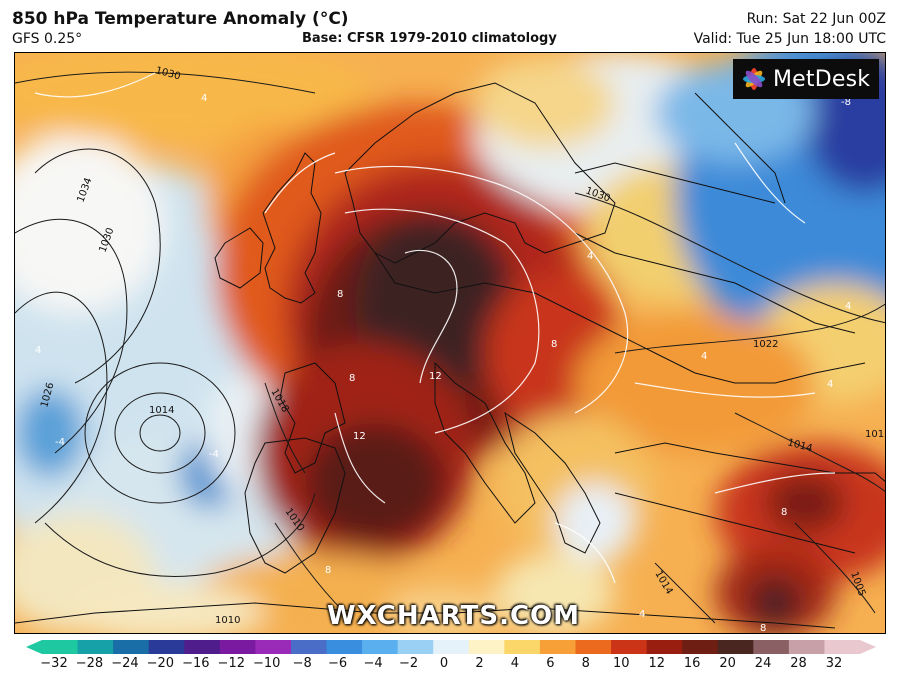  What do you see at coordinates (727, 663) in the screenshot?
I see `colorbar-tick-label: 20` at bounding box center [727, 663].